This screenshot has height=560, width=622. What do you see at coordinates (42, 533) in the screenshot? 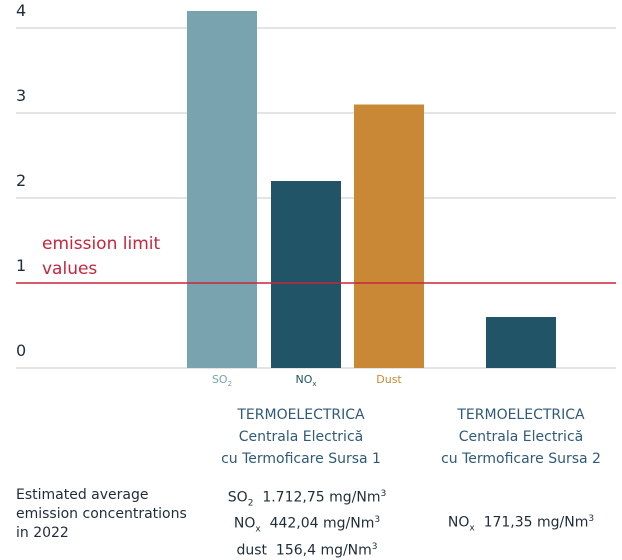
I see `caption-line-3: in 2022` at bounding box center [42, 533].